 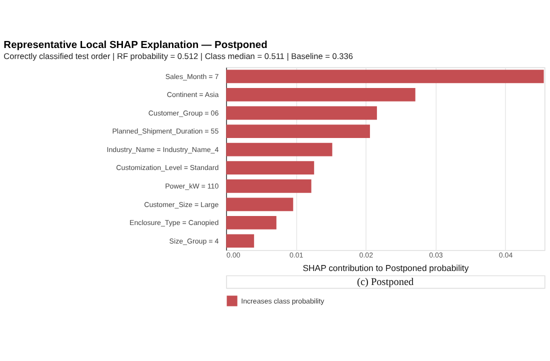 I want to click on text: (c) Postponed, so click(x=385, y=282).